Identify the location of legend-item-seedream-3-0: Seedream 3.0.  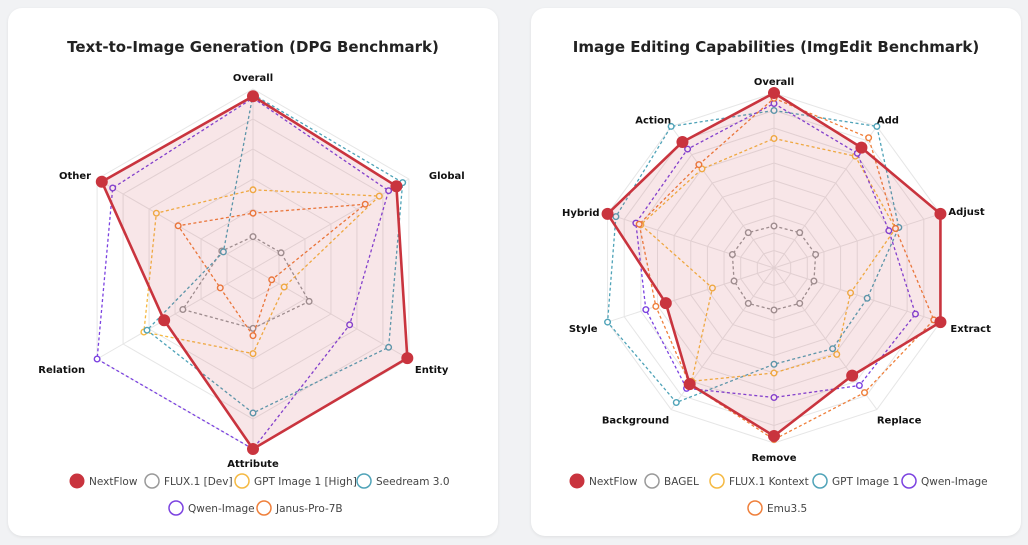
(403, 481).